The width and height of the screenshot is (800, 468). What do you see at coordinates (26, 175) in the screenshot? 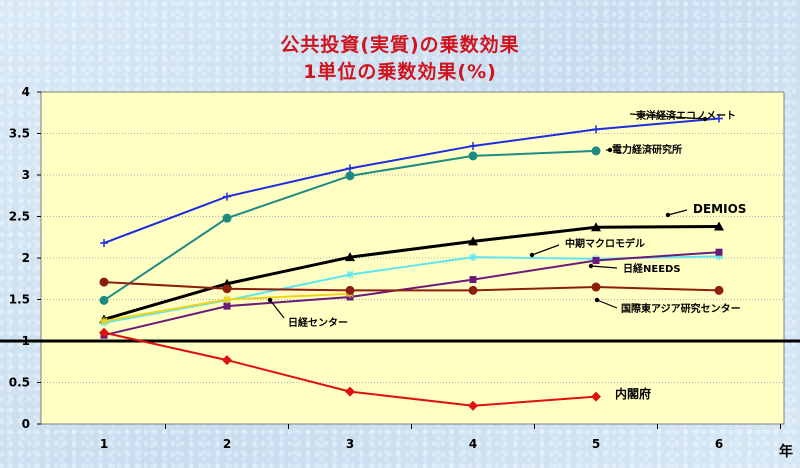
I see `y-tick-label: 3` at bounding box center [26, 175].